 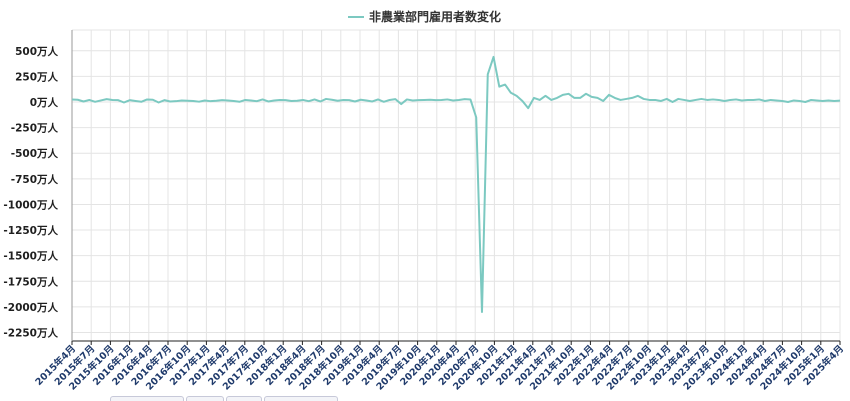 I want to click on y-tick-label: 0万人, so click(x=44, y=102).